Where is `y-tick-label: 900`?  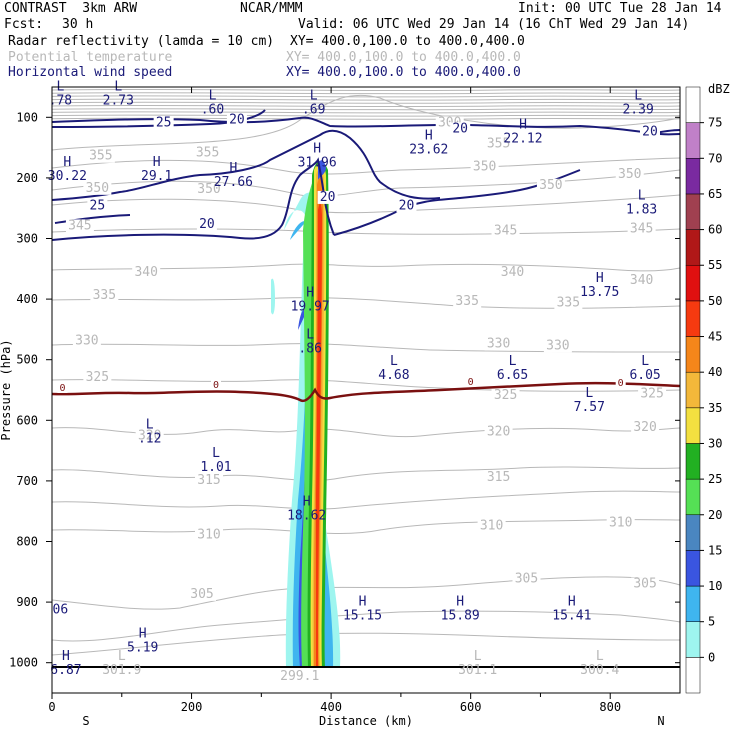 y-tick-label: 900 is located at coordinates (27, 602).